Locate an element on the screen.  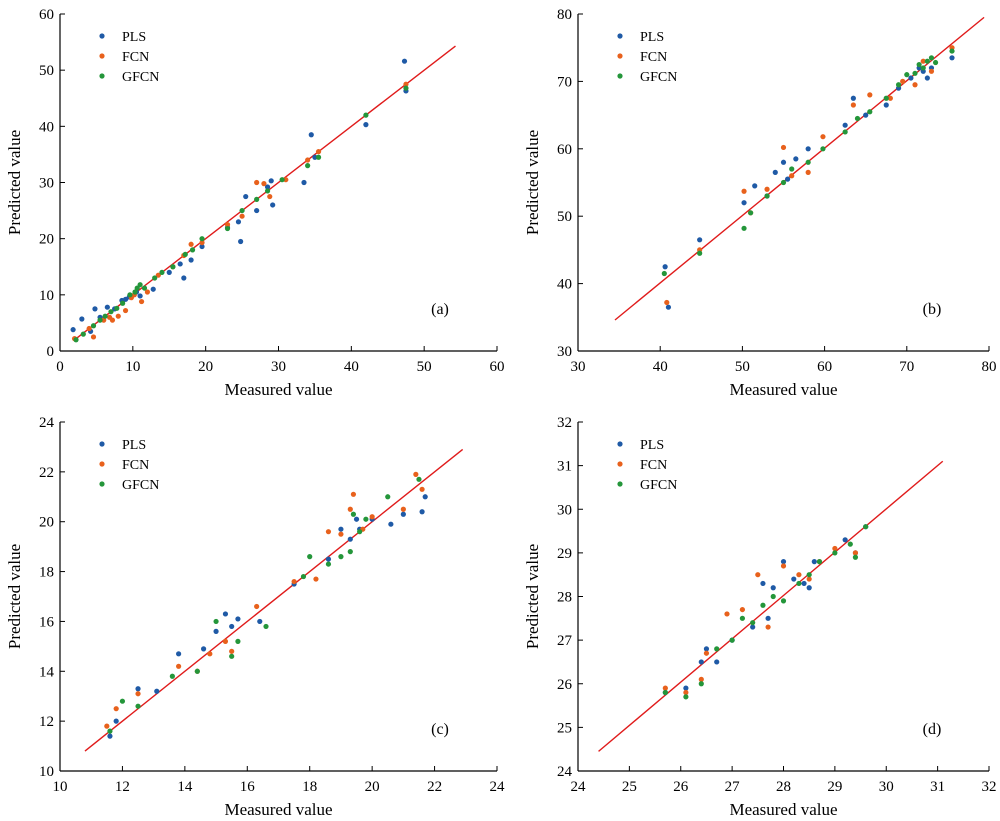
x-tick-label: 31 is located at coordinates (937, 787).